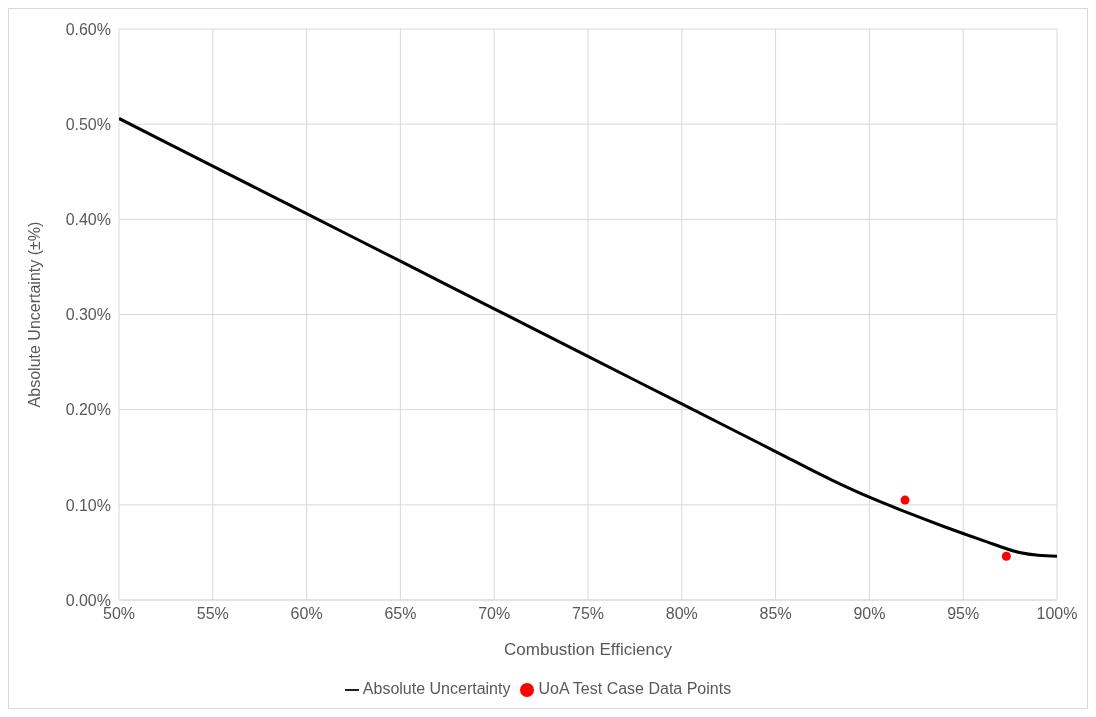 This screenshot has height=717, width=1096. I want to click on legend-label: UoA Test Case Data Points, so click(635, 688).